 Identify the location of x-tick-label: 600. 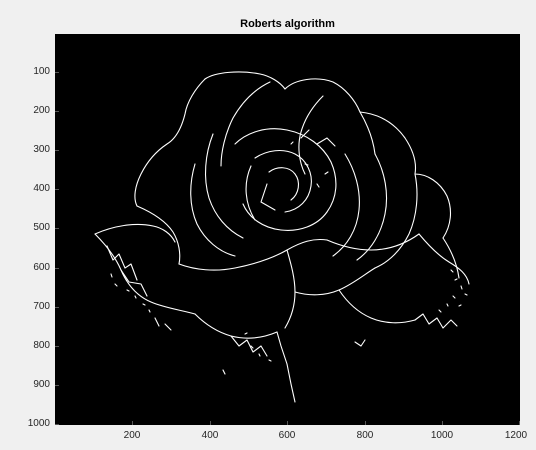
(287, 435).